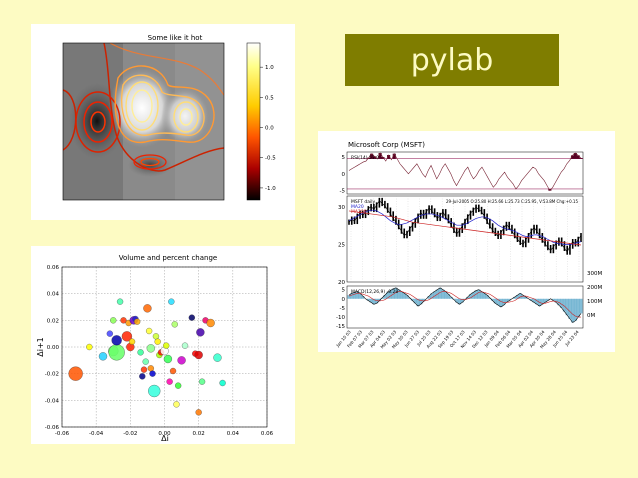  I want to click on macd-signal-line, so click(464, 304).